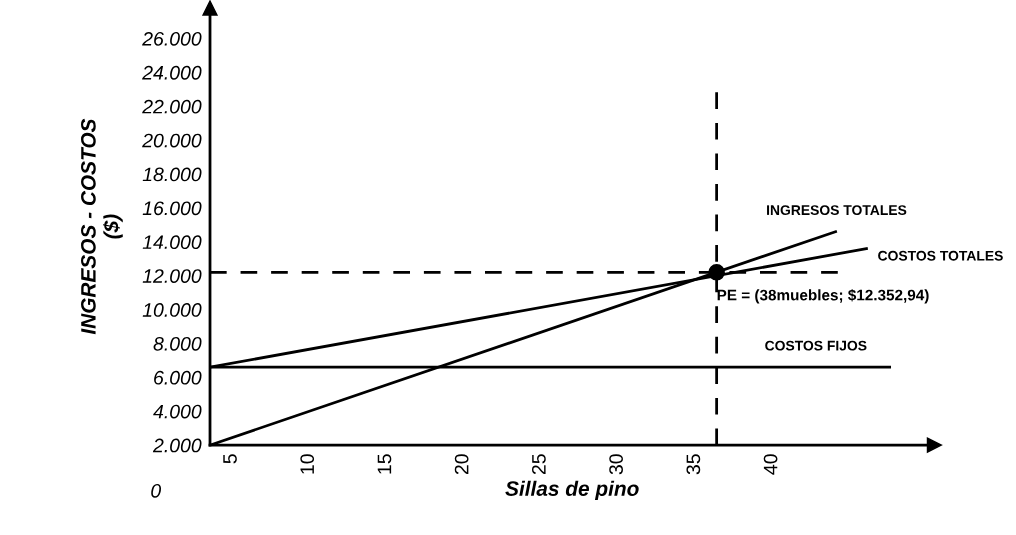 The height and width of the screenshot is (535, 1016). What do you see at coordinates (156, 490) in the screenshot?
I see `text: 0` at bounding box center [156, 490].